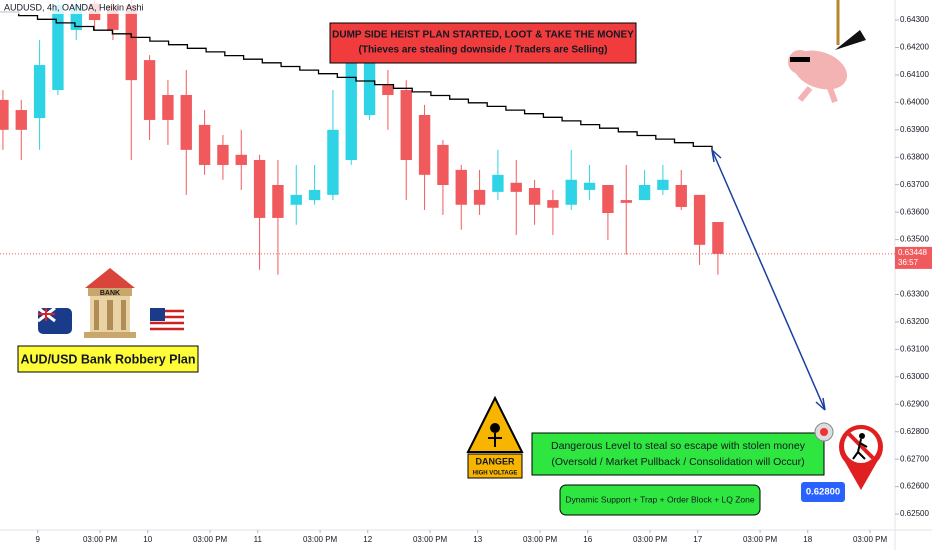 This screenshot has width=932, height=550. What do you see at coordinates (914, 47) in the screenshot?
I see `y-tick-label: 0.64200` at bounding box center [914, 47].